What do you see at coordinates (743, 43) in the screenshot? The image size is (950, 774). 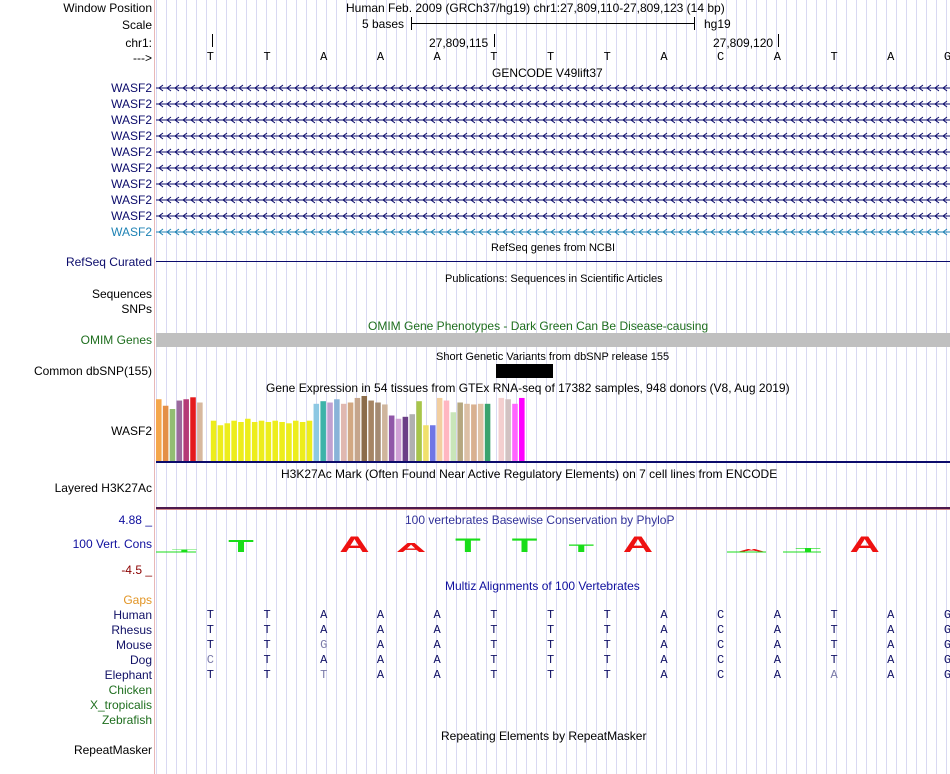 I see `coord-label-2: 27,809,120` at bounding box center [743, 43].